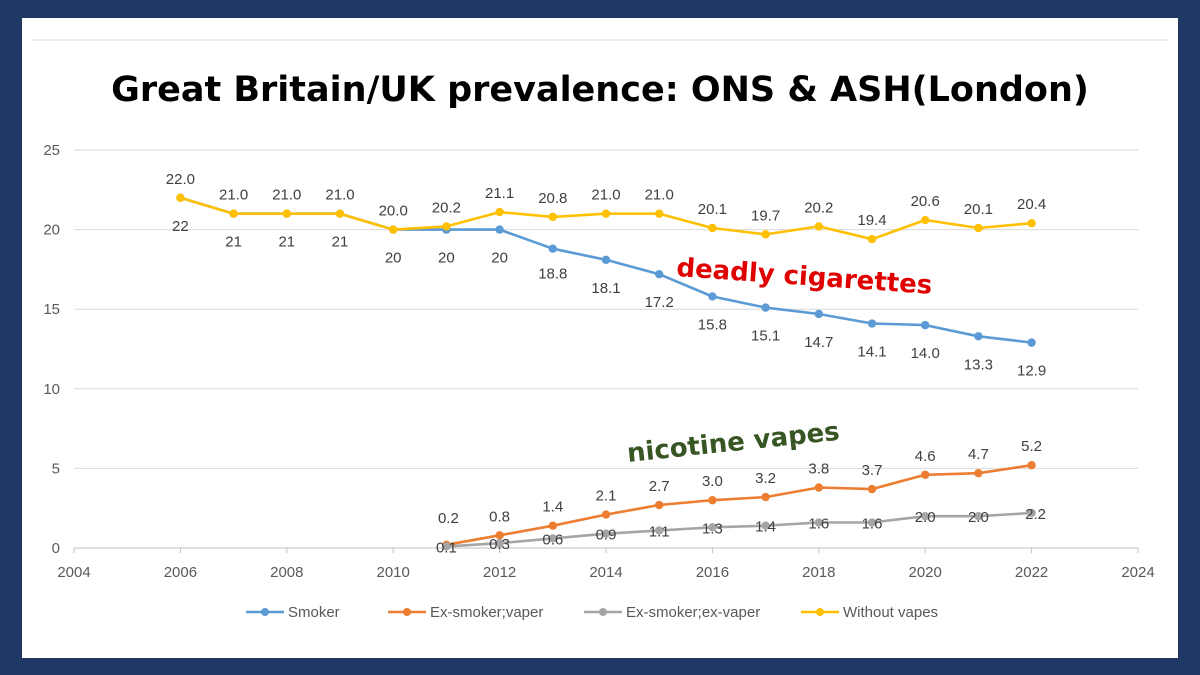 This screenshot has height=675, width=1200. I want to click on legend-marker-without-vapes, so click(820, 612).